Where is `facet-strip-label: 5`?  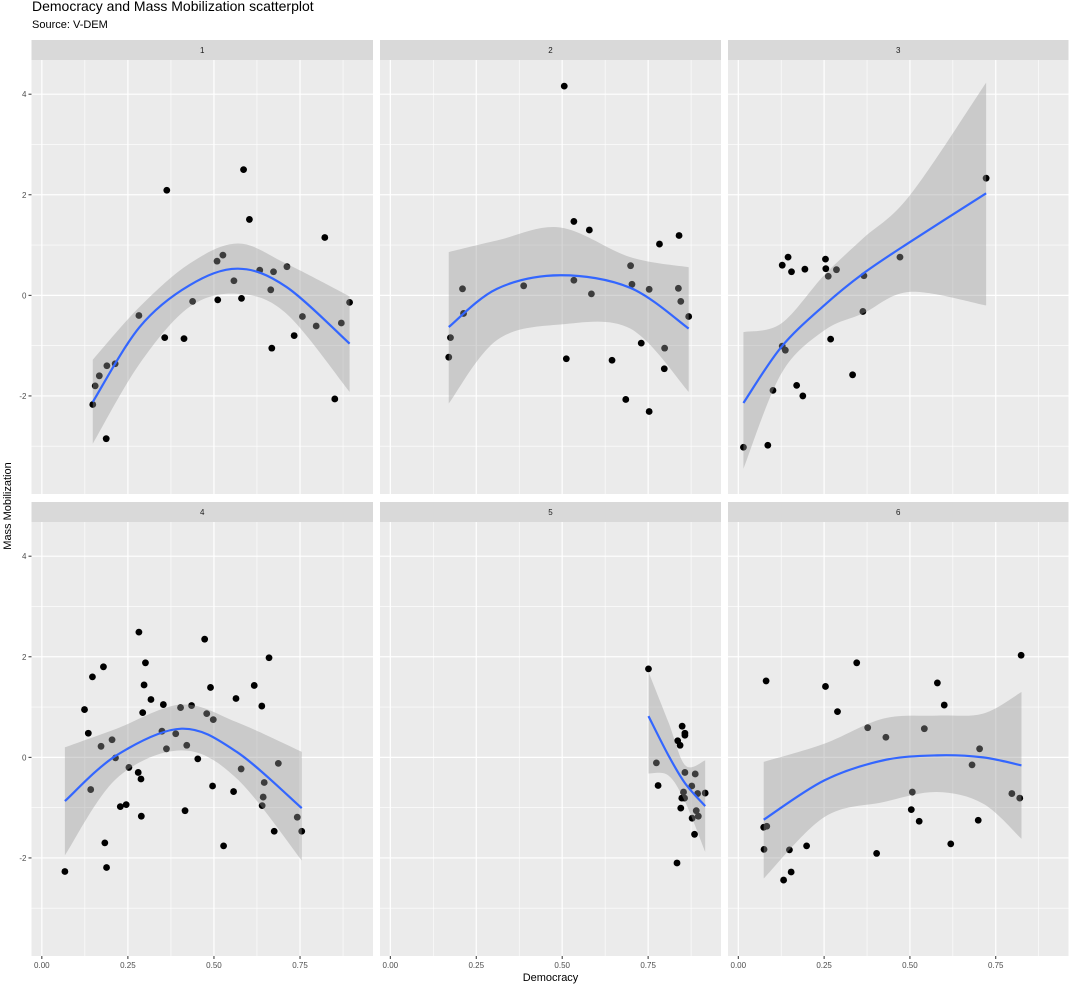 facet-strip-label: 5 is located at coordinates (550, 512).